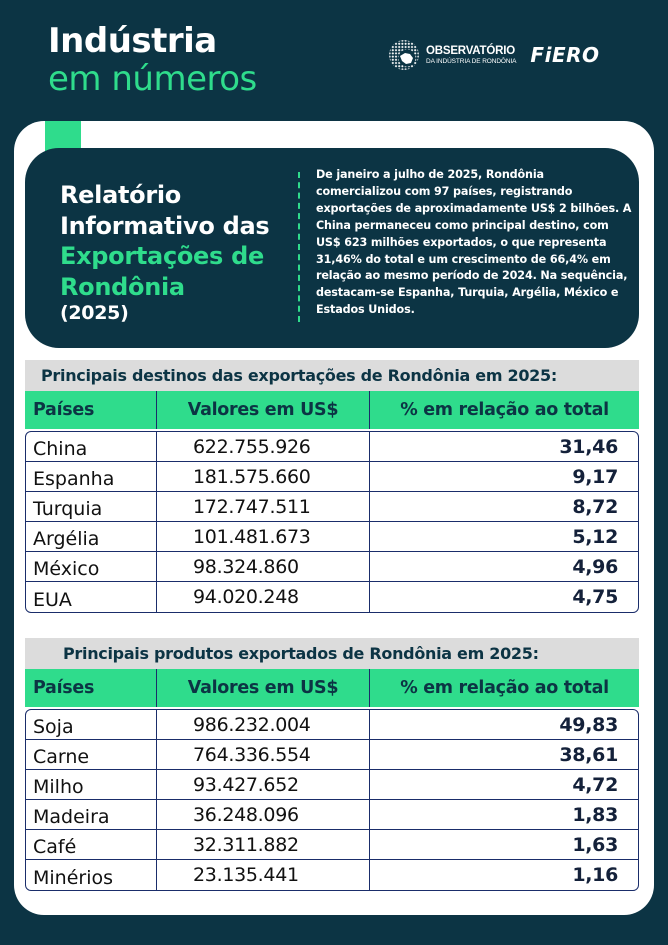 The width and height of the screenshot is (668, 945). I want to click on table-row: Café 32.311.882 1,63, so click(332, 845).